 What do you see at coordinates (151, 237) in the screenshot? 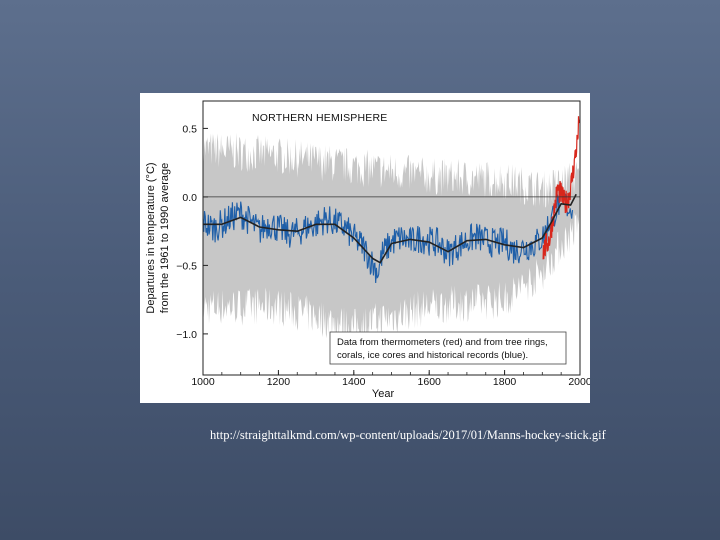
I see `y-axis-title-line1: Departures in temperature (°C)` at bounding box center [151, 237].